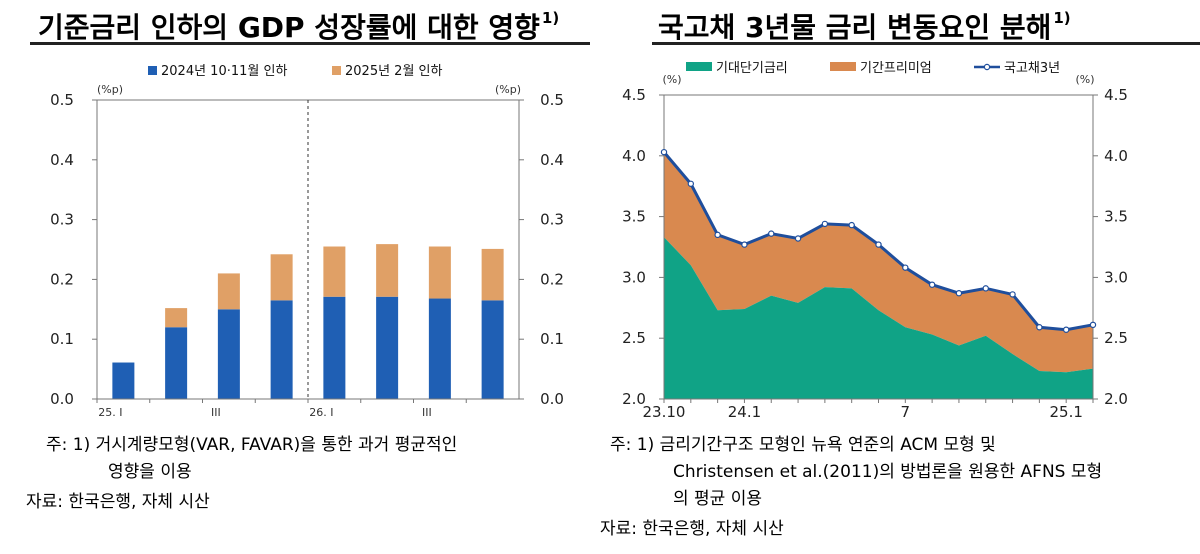  I want to click on right-legend: 기대단기금리 기간프리미엄 국고채3년, so click(873, 68).